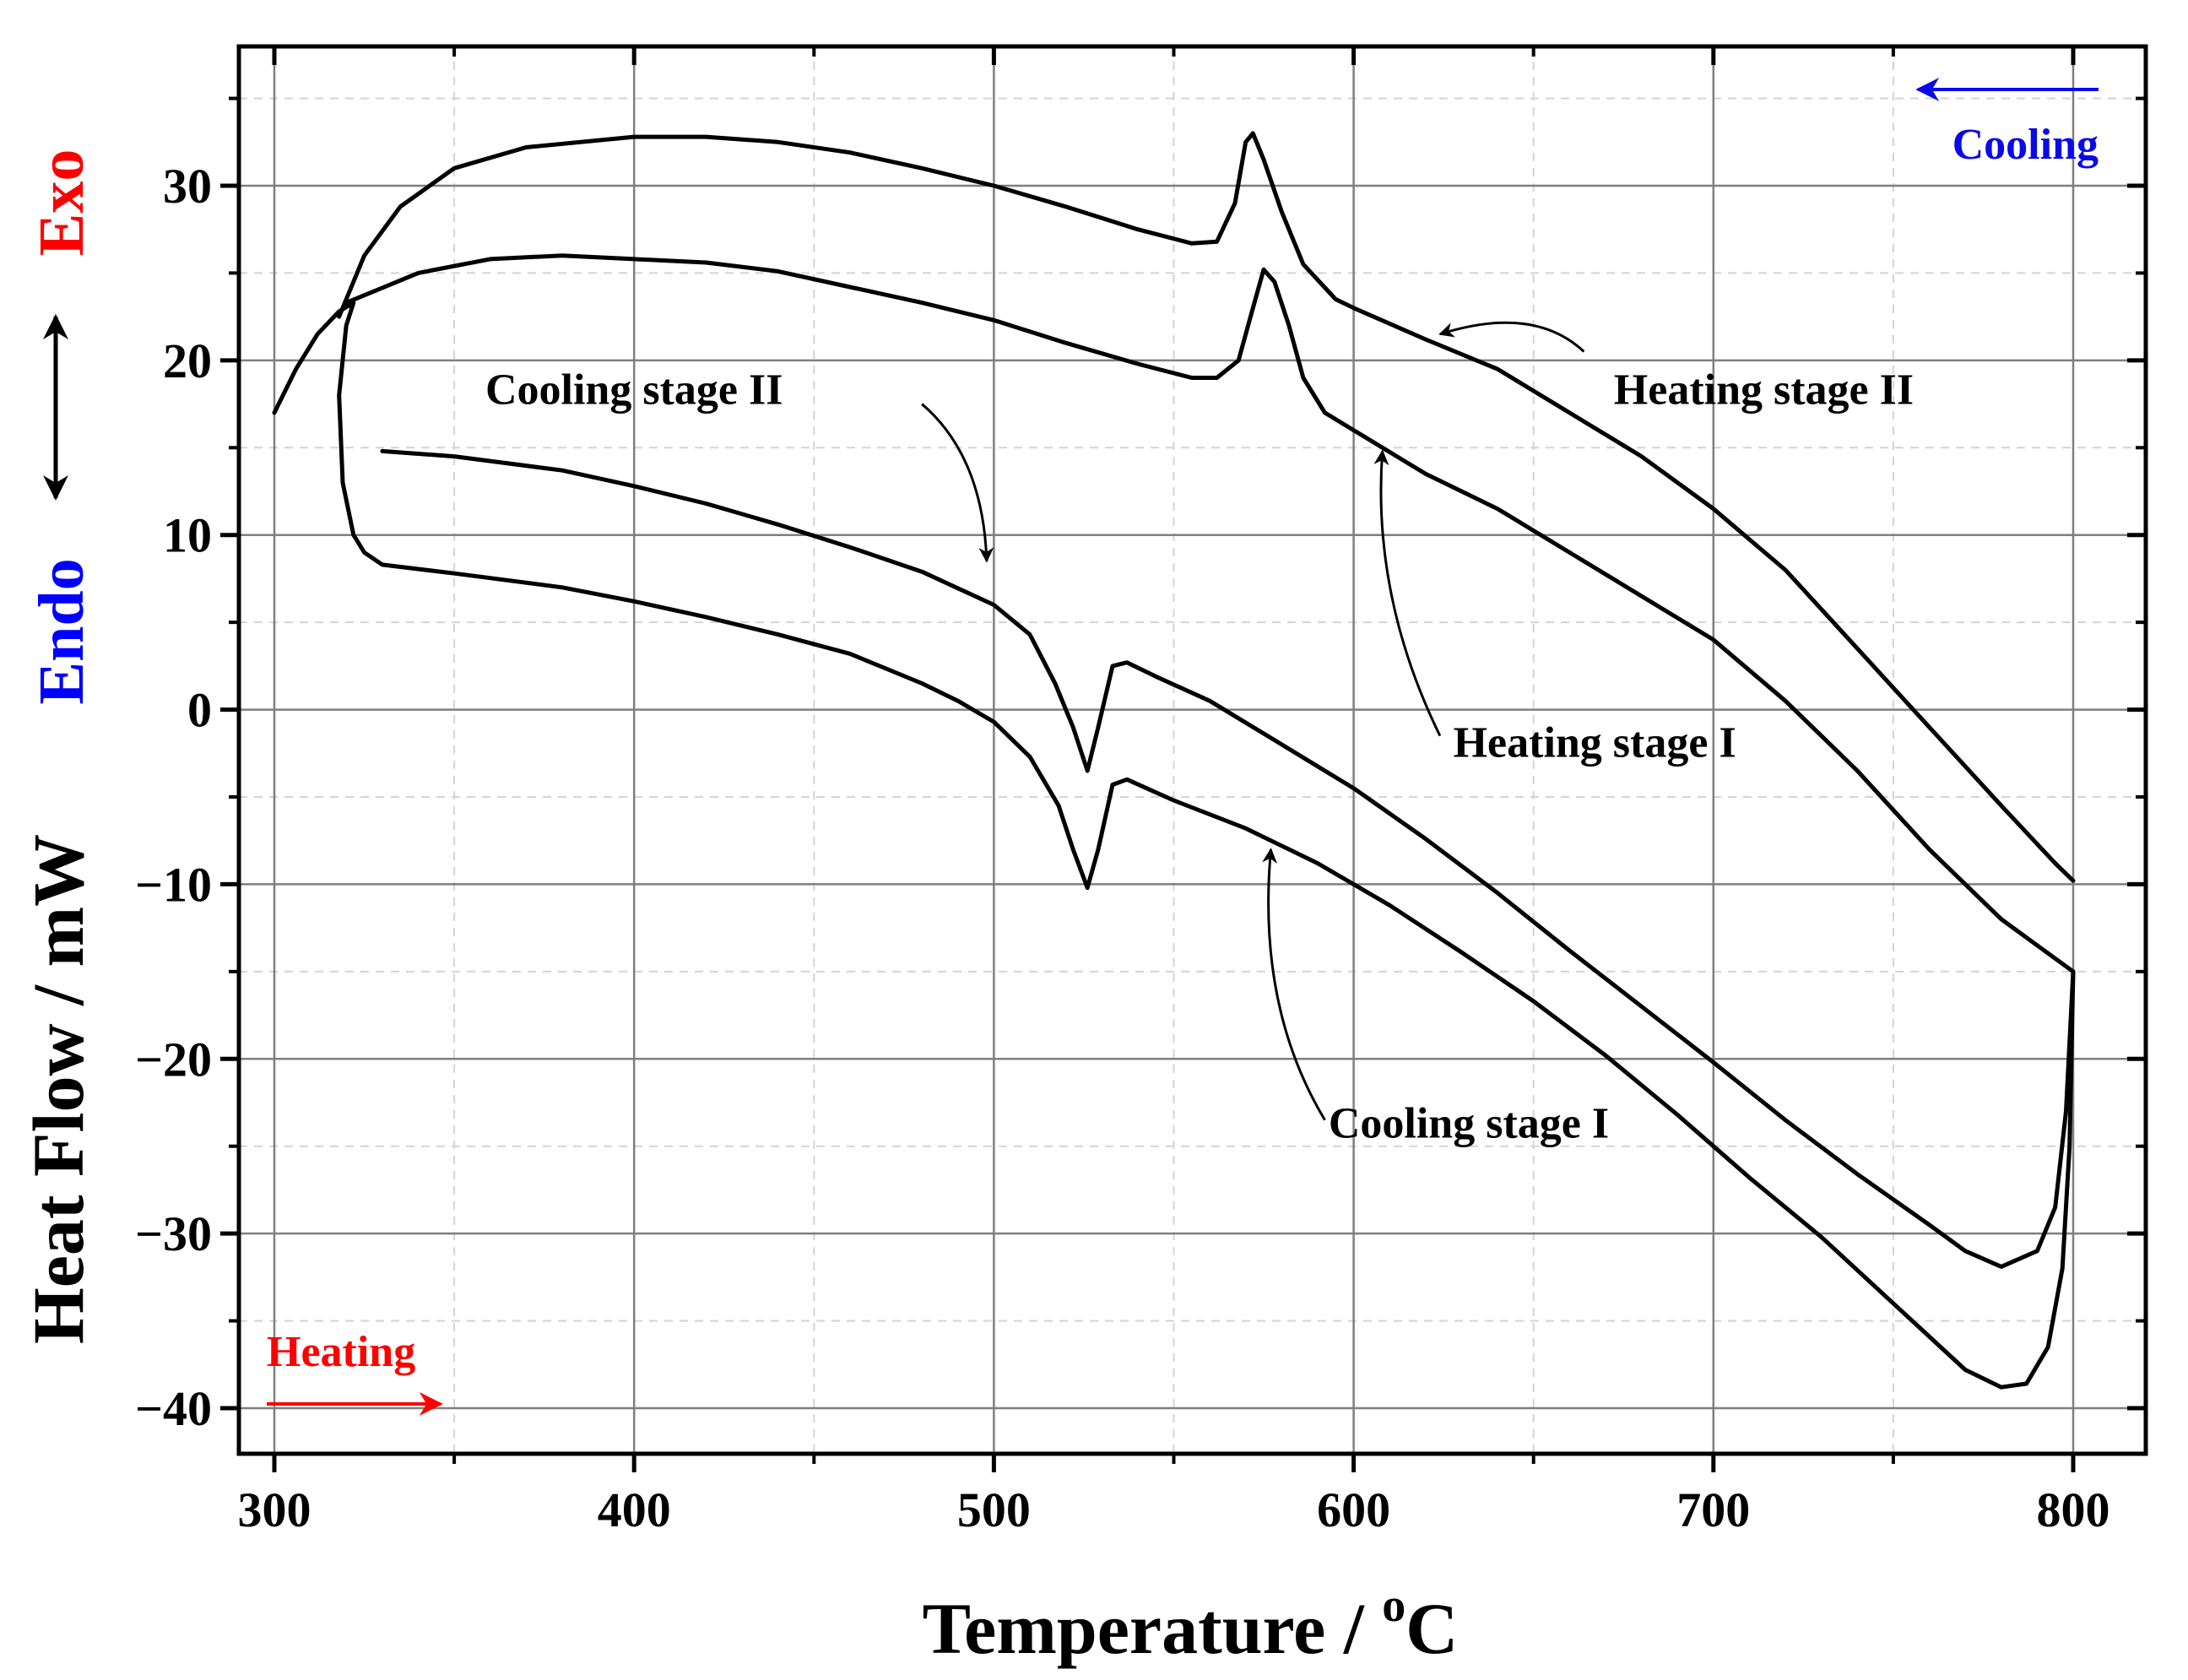 The image size is (2188, 1680). Describe the element at coordinates (187, 186) in the screenshot. I see `y-tick-label: 30` at that location.